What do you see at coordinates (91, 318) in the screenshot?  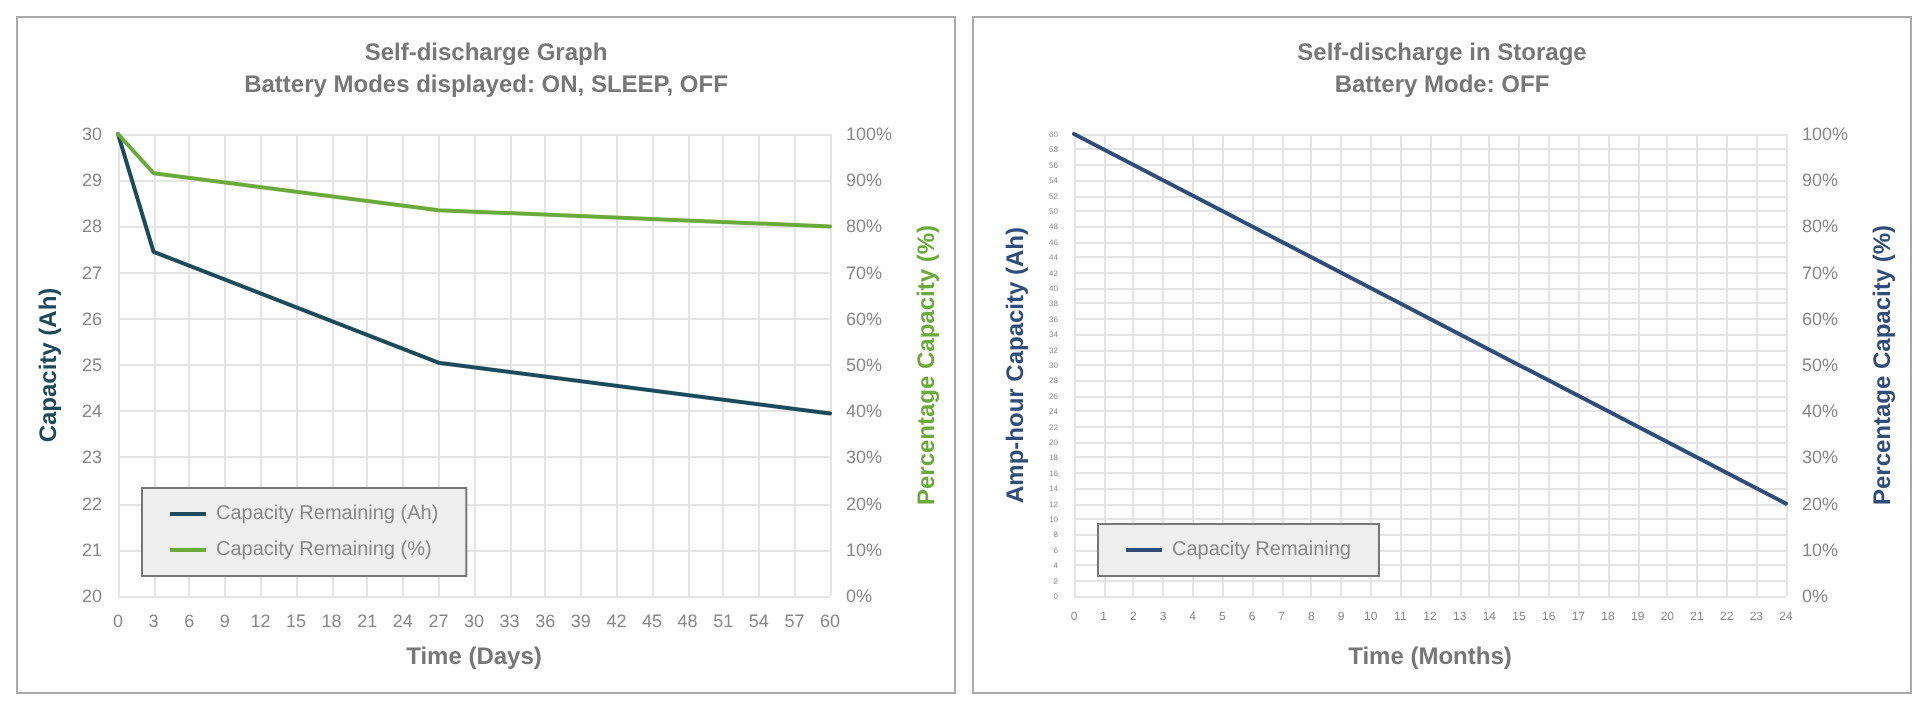 I see `y-tick-label: 26` at bounding box center [91, 318].